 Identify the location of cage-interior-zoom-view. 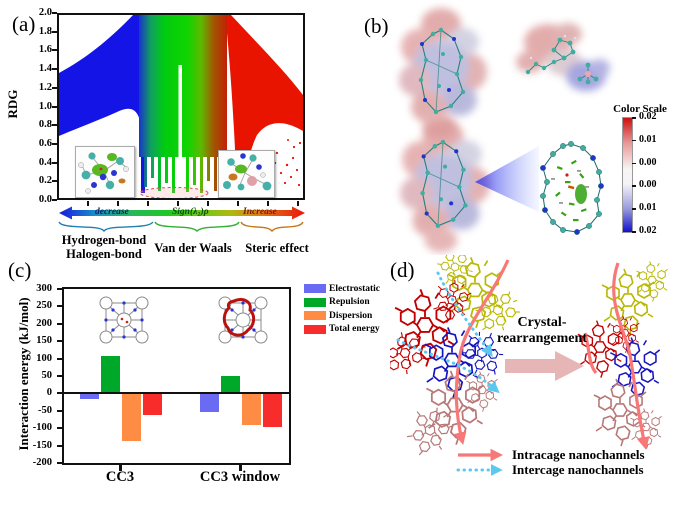
(572, 188).